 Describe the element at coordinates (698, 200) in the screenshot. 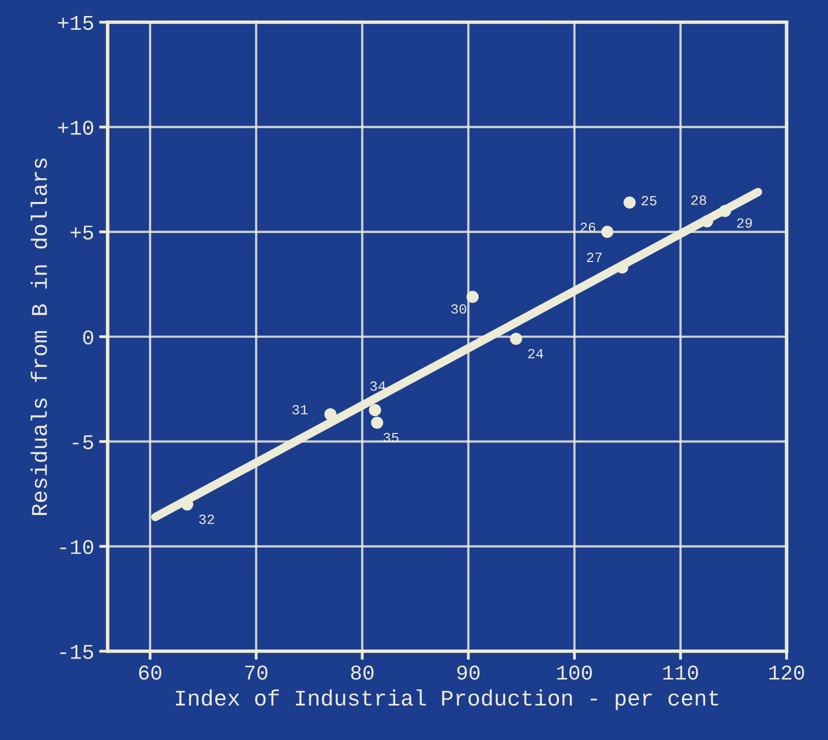

I see `annotation: 28` at that location.